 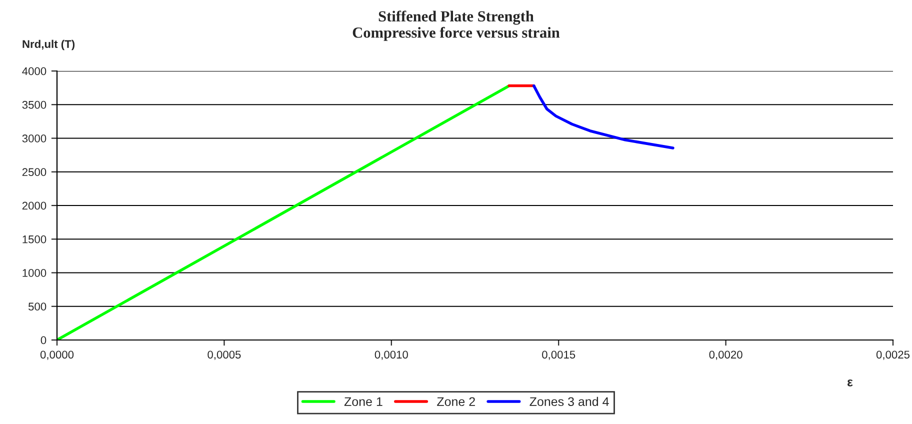 I want to click on y-tick-label: 2500, so click(x=34, y=172).